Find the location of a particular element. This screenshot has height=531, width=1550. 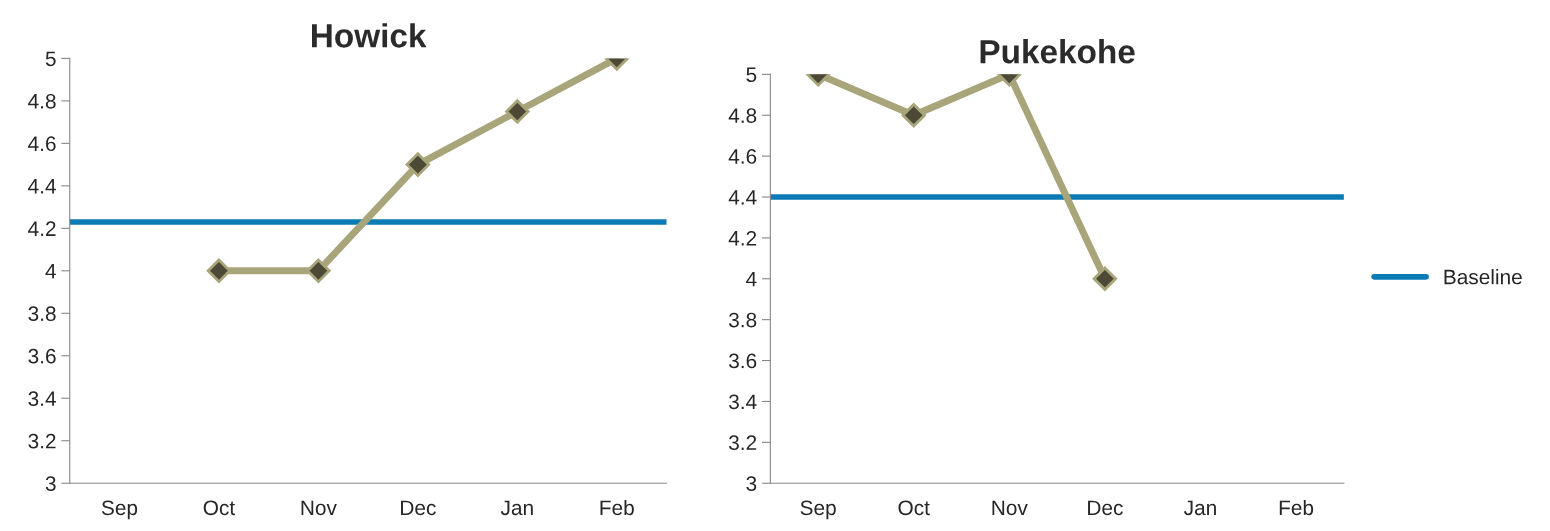

legend-label: Baseline is located at coordinates (1483, 277).